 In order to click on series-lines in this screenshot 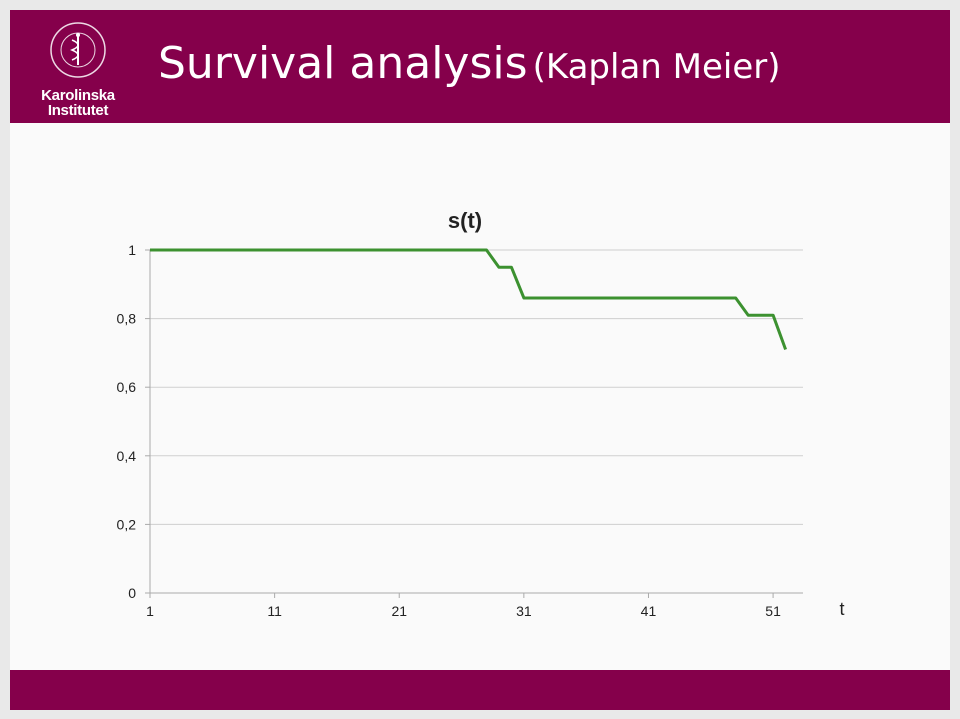, I will do `click(469, 299)`.